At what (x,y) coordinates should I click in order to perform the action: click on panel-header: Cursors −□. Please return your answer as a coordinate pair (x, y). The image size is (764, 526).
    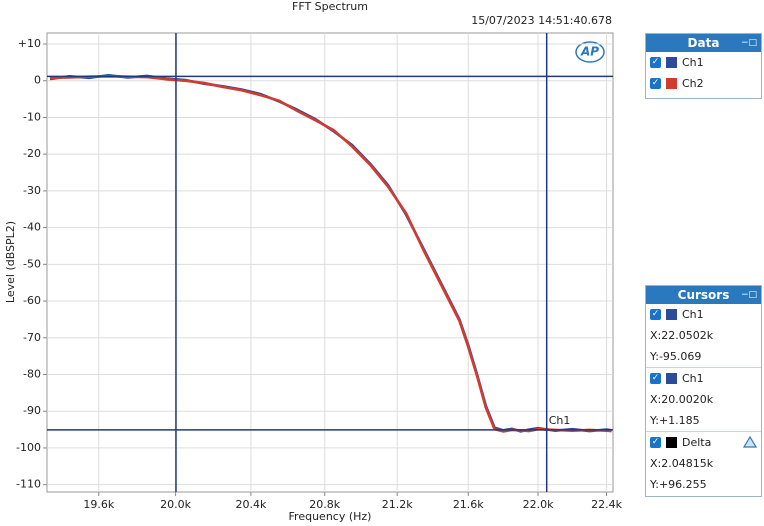
    Looking at the image, I should click on (703, 295).